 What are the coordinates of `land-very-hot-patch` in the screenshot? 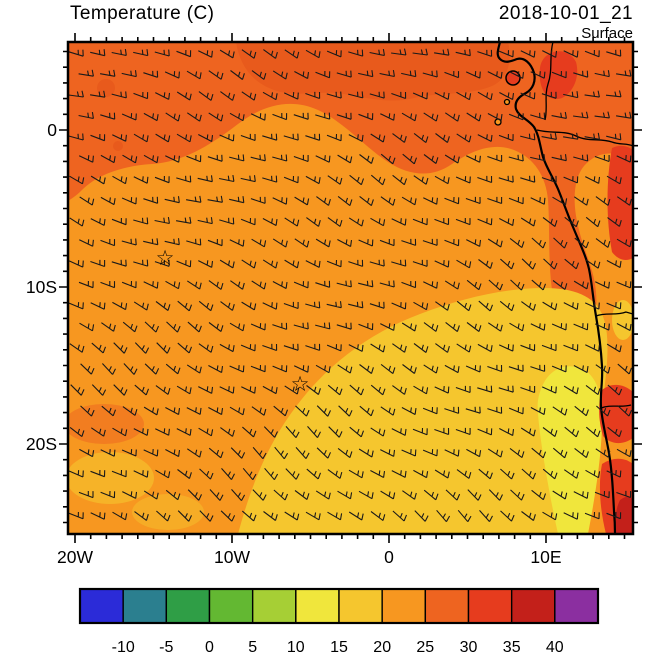 It's located at (624, 515).